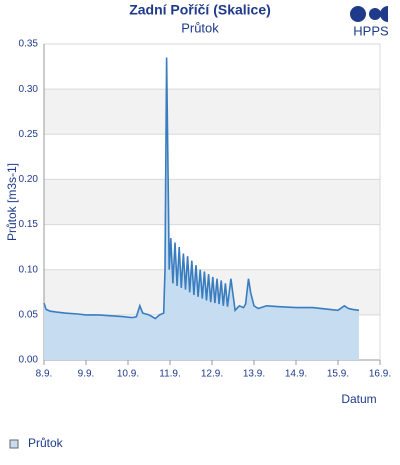 This screenshot has width=400, height=465. What do you see at coordinates (12, 202) in the screenshot?
I see `y-axis-label: Průtok [m3s-1]` at bounding box center [12, 202].